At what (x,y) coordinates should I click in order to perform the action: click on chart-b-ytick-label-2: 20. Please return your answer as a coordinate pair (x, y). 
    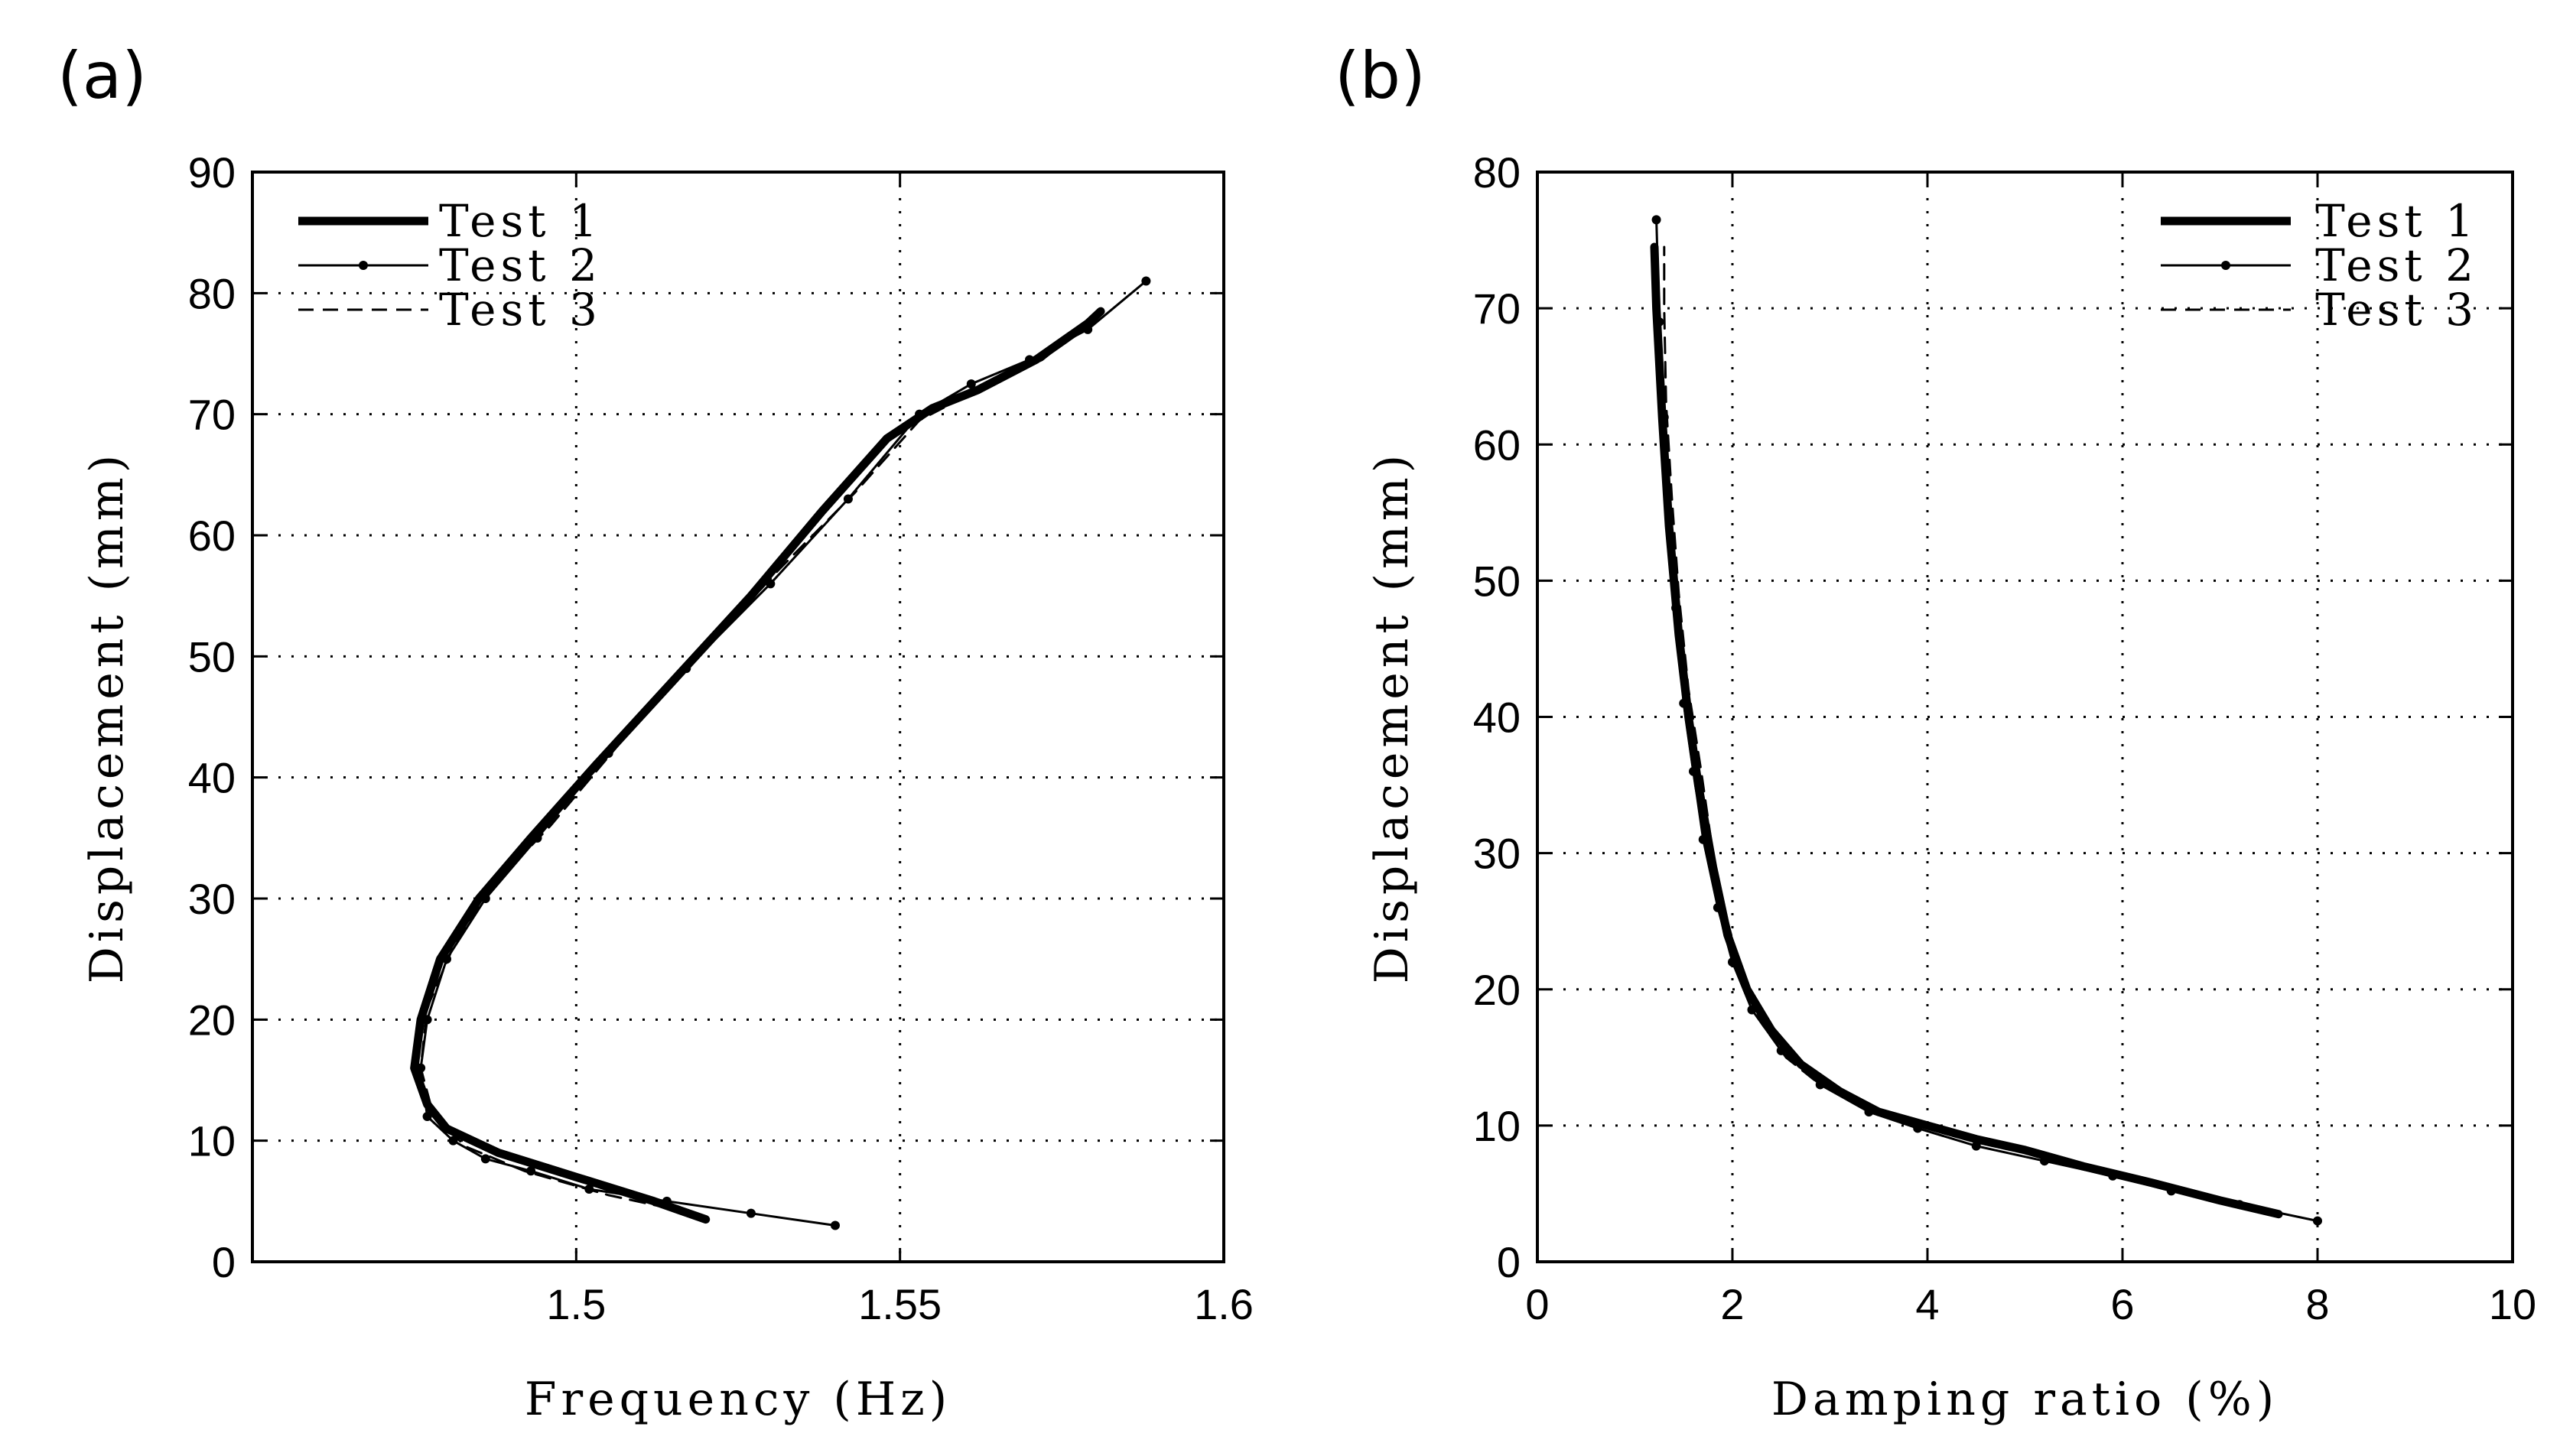
    Looking at the image, I should click on (1497, 990).